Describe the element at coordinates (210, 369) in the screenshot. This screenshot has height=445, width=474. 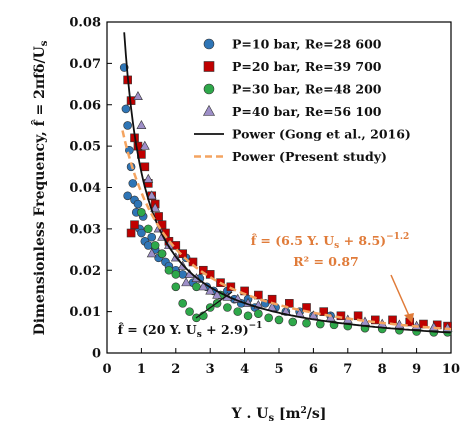
I see `x-tick-label: 3` at that location.